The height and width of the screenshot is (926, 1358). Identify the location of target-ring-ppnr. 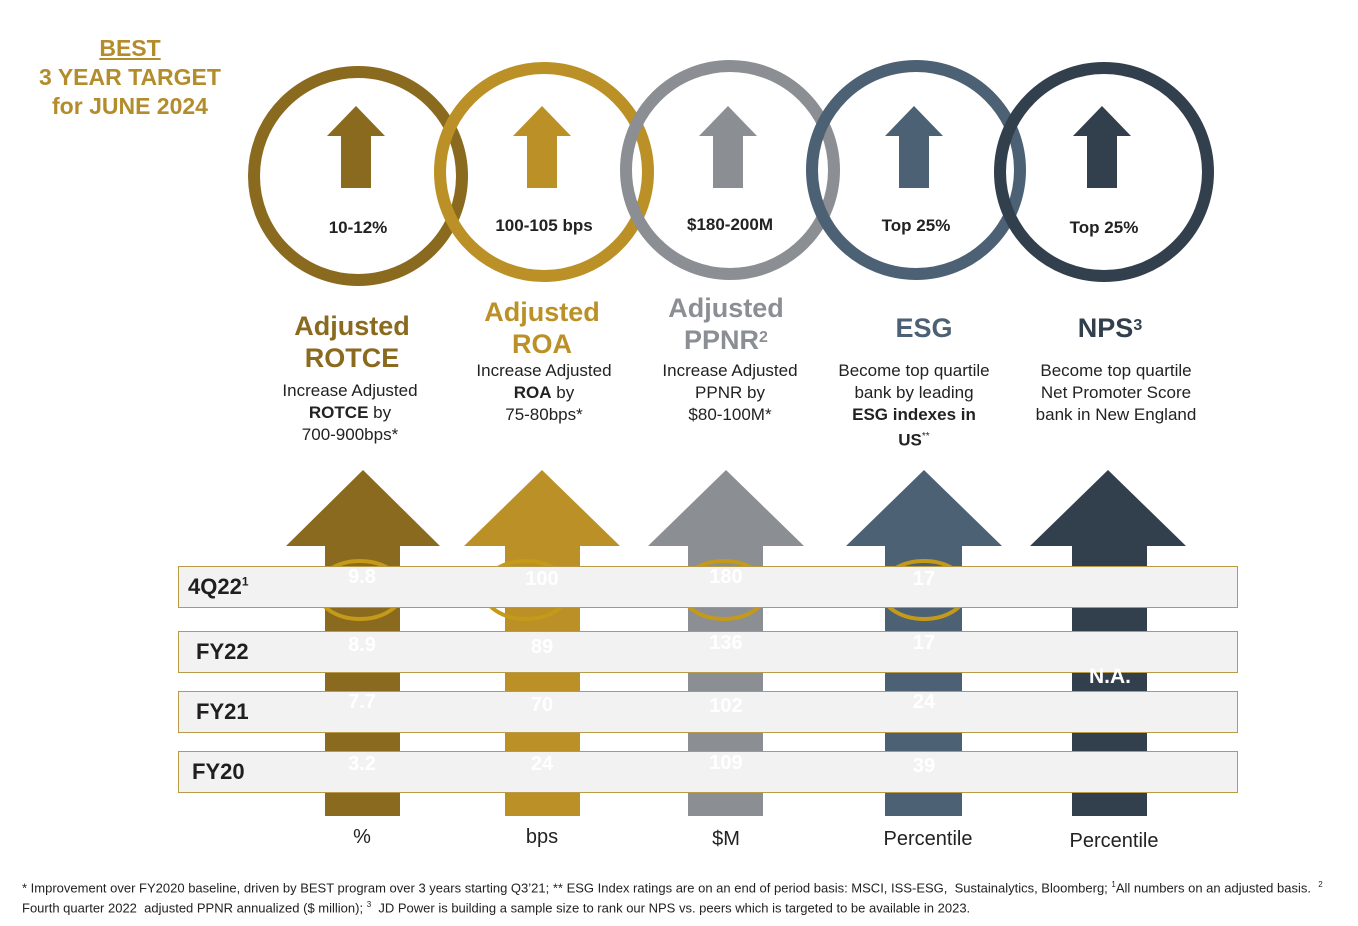
(730, 170).